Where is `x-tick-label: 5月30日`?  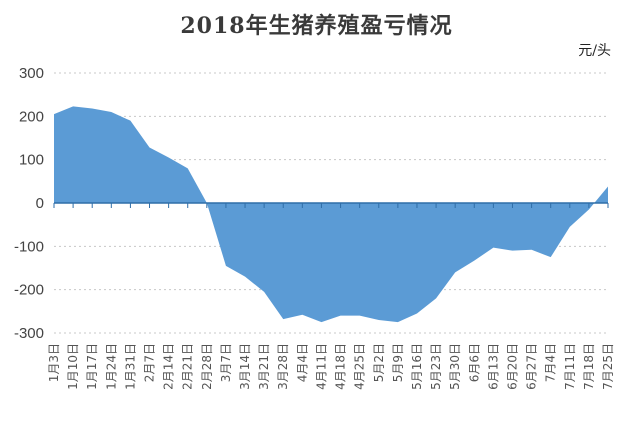 x-tick-label: 5月30日 is located at coordinates (455, 366).